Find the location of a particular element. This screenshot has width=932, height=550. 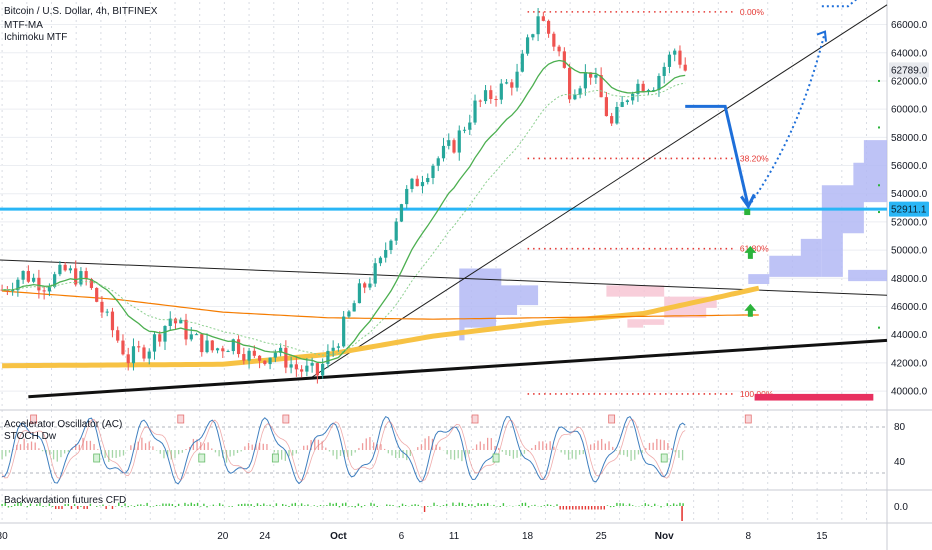

key-level-tag-text: 52911.1 is located at coordinates (909, 210).